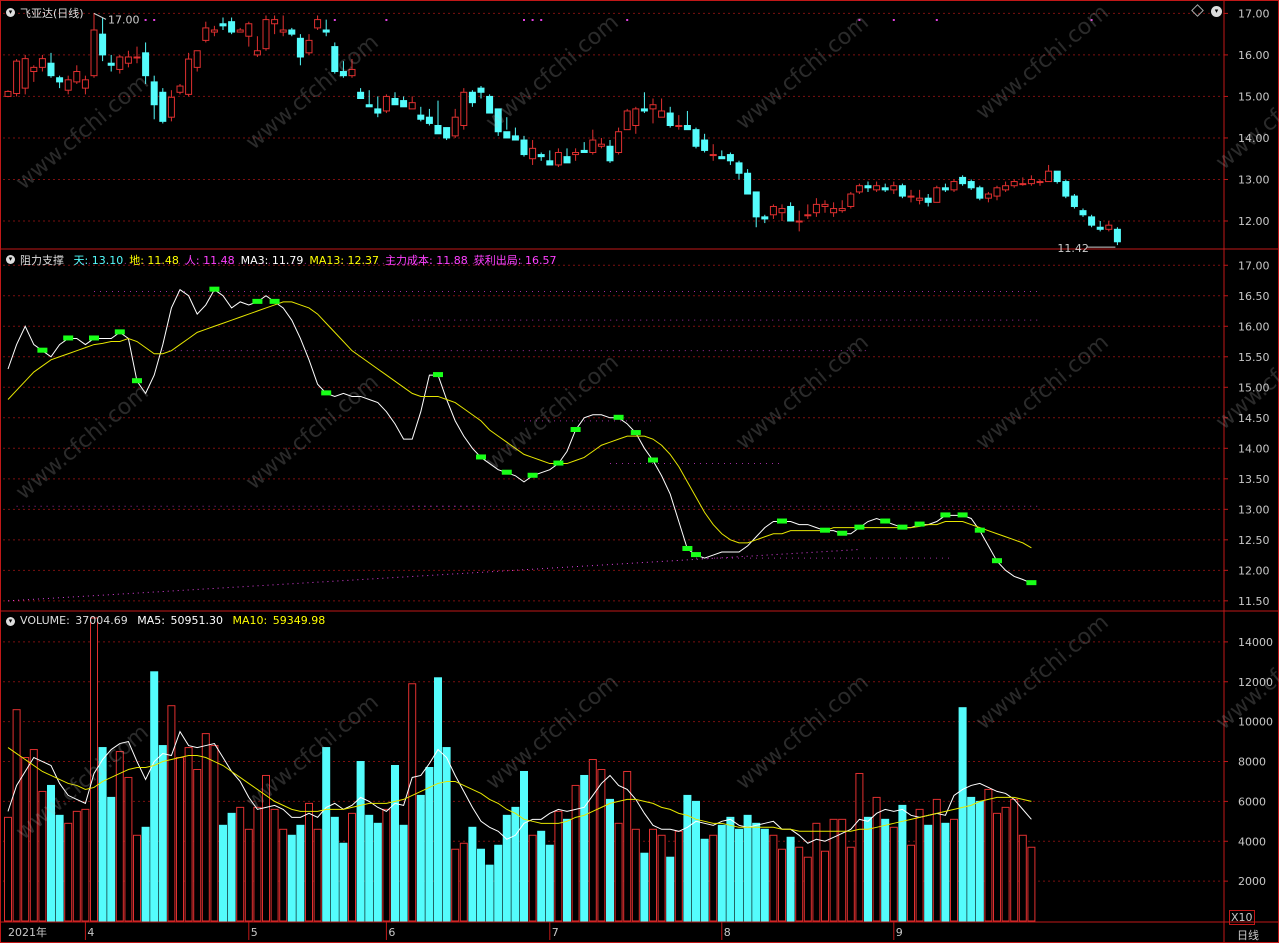 The image size is (1279, 943). What do you see at coordinates (10, 12) in the screenshot?
I see `collapse-icon: ▾` at bounding box center [10, 12].